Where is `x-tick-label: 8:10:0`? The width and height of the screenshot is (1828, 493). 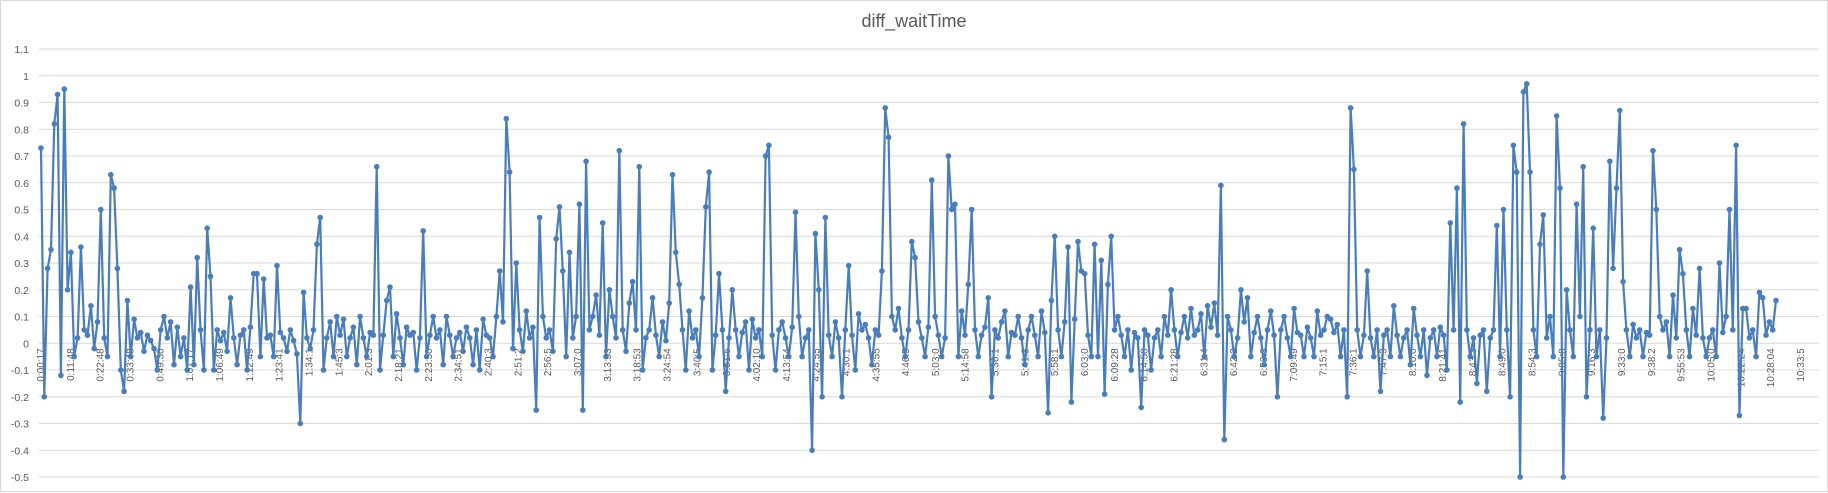 x-tick-label: 8:10:0 is located at coordinates (1413, 362).